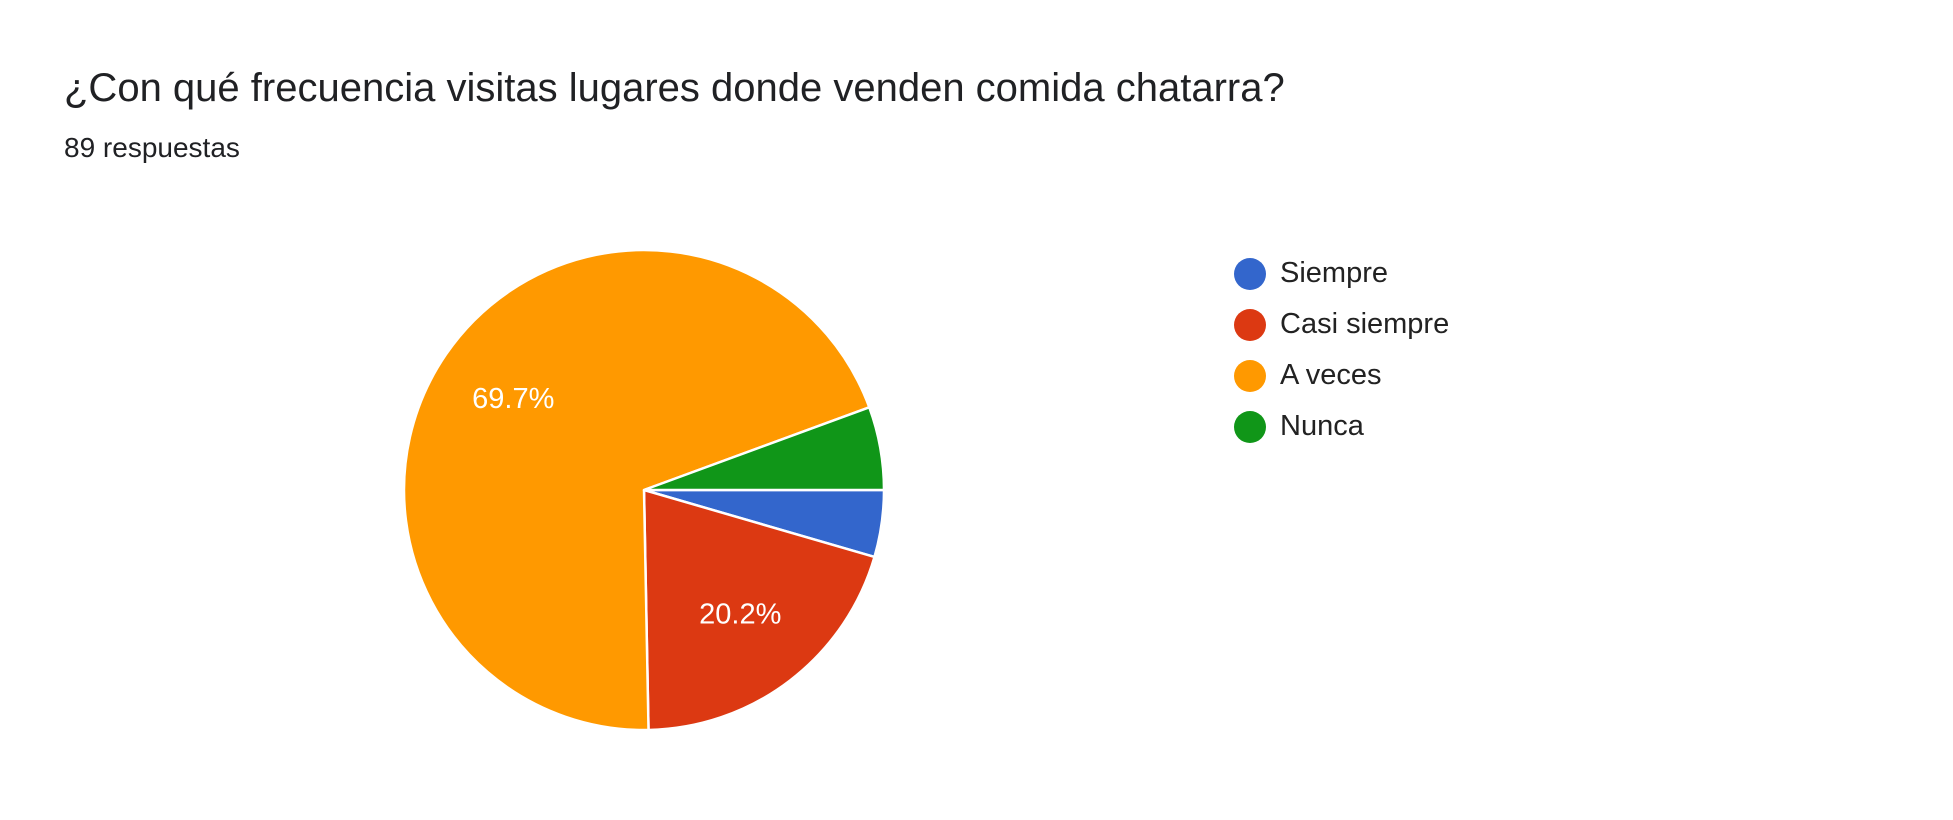 The height and width of the screenshot is (820, 1953). I want to click on legend-item-a-veces: A veces, so click(1341, 375).